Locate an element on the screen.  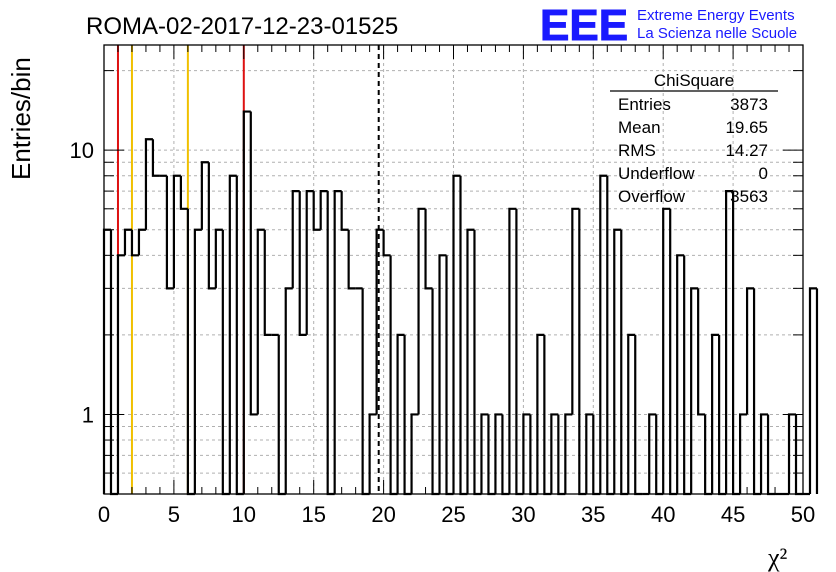
stats-label-mean: Mean is located at coordinates (639, 127).